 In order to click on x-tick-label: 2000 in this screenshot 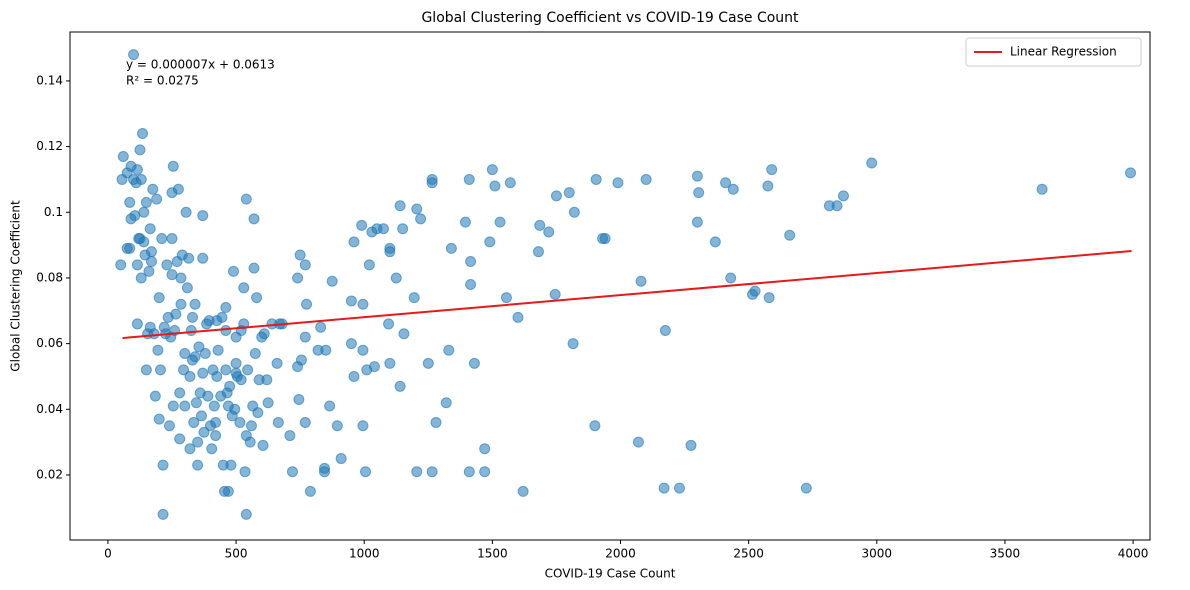, I will do `click(620, 554)`.